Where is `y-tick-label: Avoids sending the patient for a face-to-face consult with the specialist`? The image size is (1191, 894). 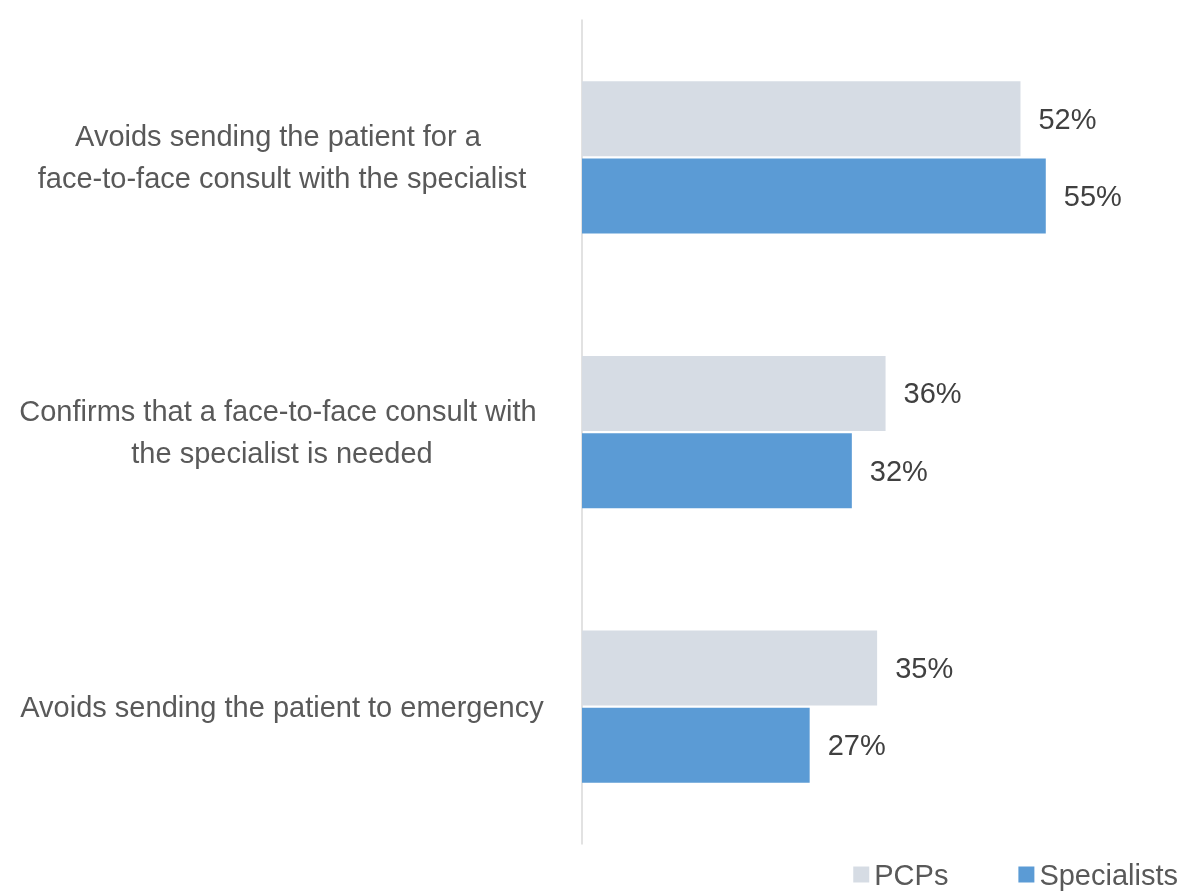
y-tick-label: Avoids sending the patient for a face-to-face consult with the specialist is located at coordinates (282, 157).